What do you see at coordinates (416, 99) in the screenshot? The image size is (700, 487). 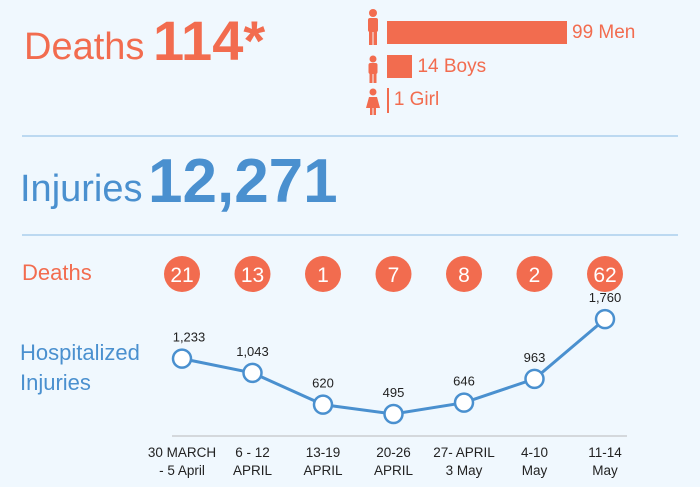 I see `breakdown-label: 1 Girl` at bounding box center [416, 99].